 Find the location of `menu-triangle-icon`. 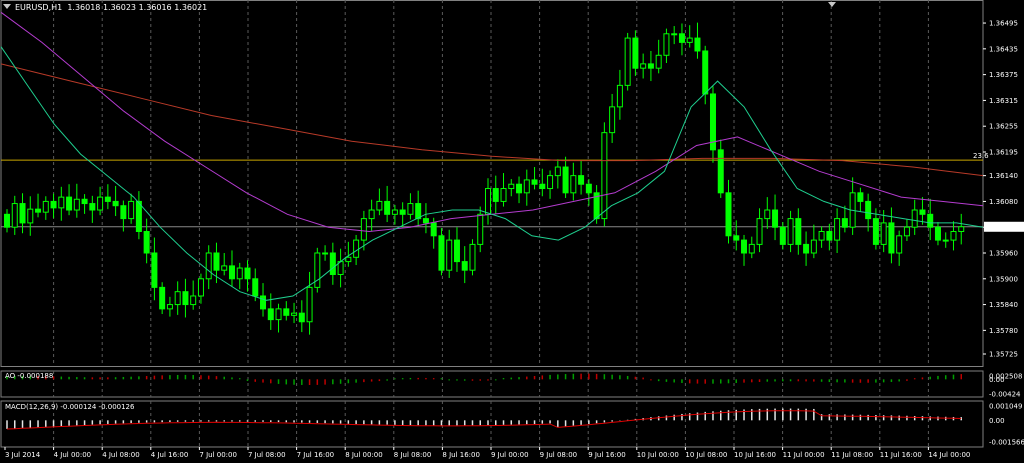

menu-triangle-icon is located at coordinates (7, 6).